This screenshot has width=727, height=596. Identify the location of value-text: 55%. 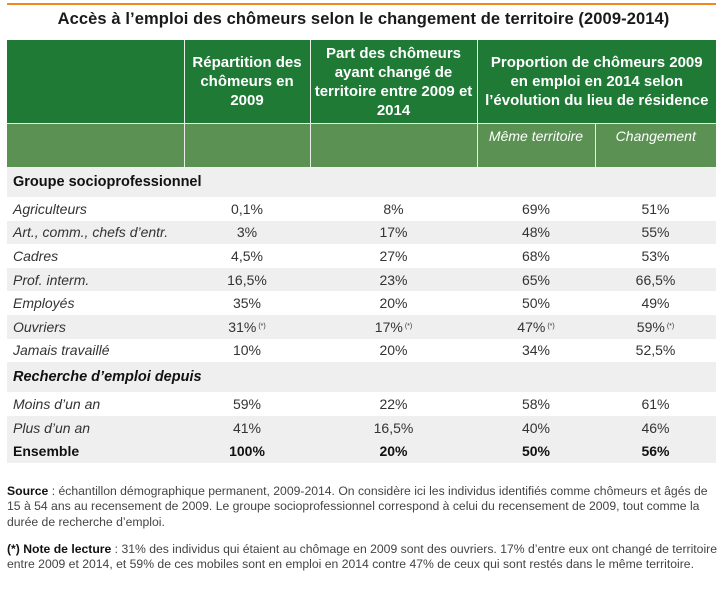
(655, 232).